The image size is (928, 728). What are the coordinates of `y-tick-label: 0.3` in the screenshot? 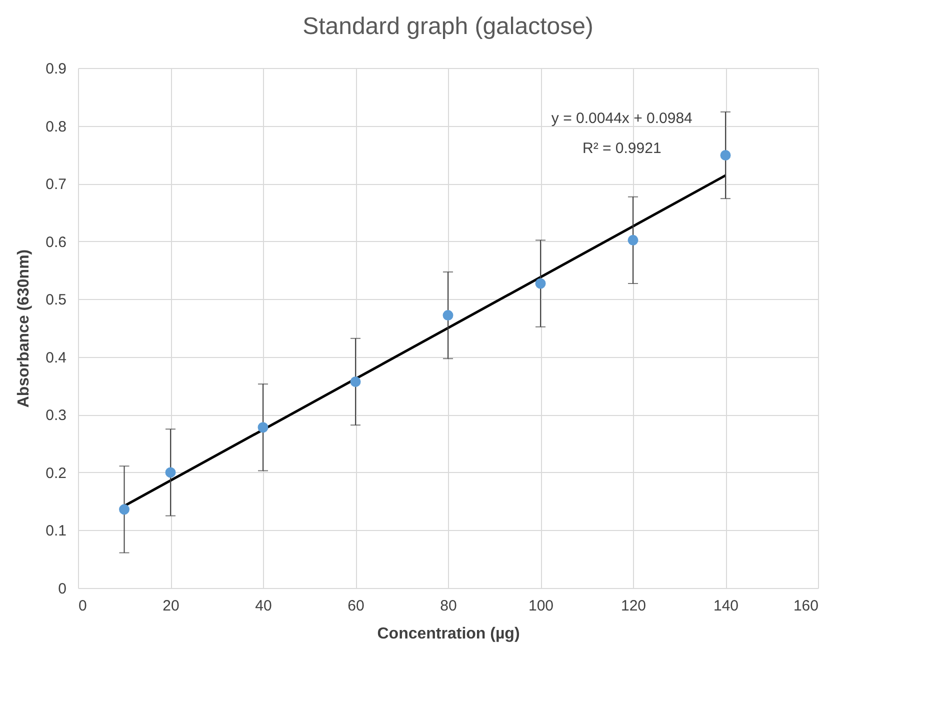 It's located at (56, 415).